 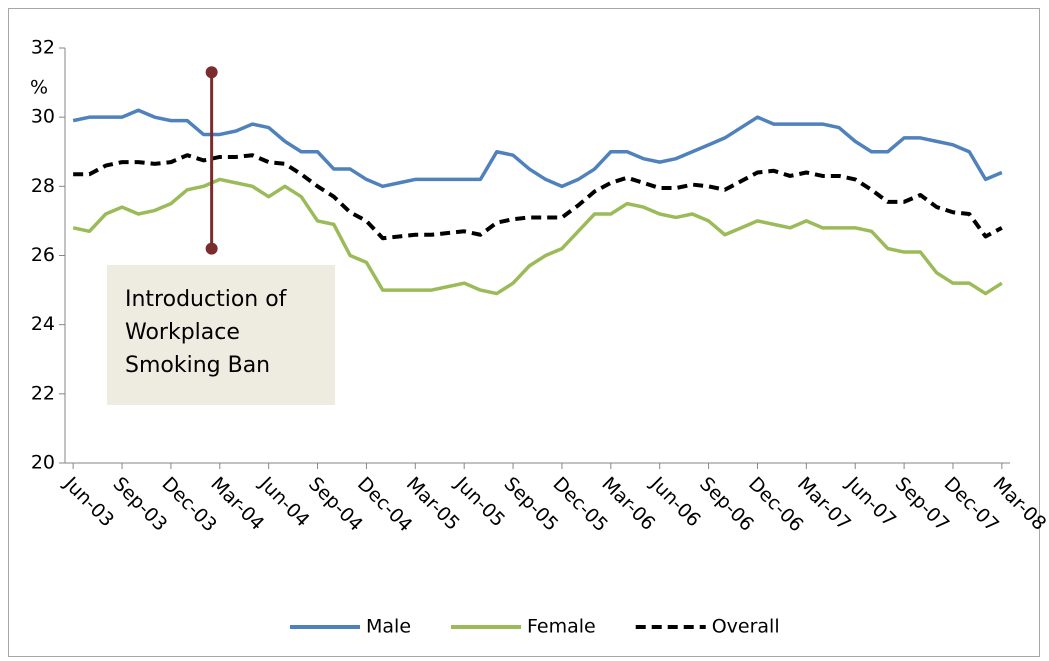 What do you see at coordinates (43, 463) in the screenshot?
I see `y-tick-label: 20` at bounding box center [43, 463].